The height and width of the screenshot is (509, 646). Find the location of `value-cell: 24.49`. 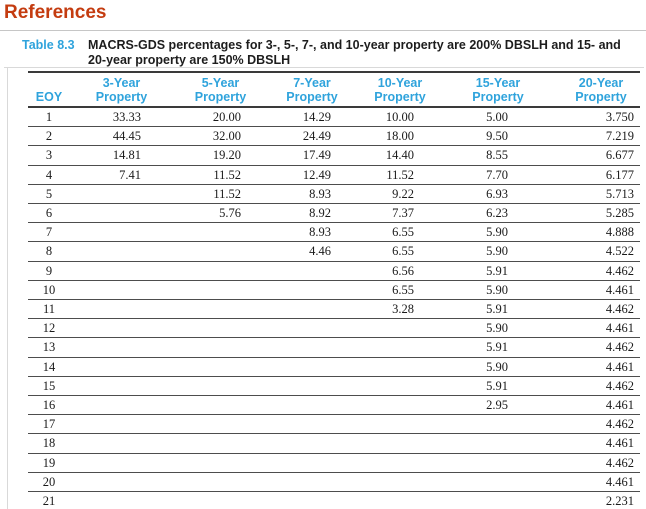

value-cell: 24.49 is located at coordinates (316, 136).